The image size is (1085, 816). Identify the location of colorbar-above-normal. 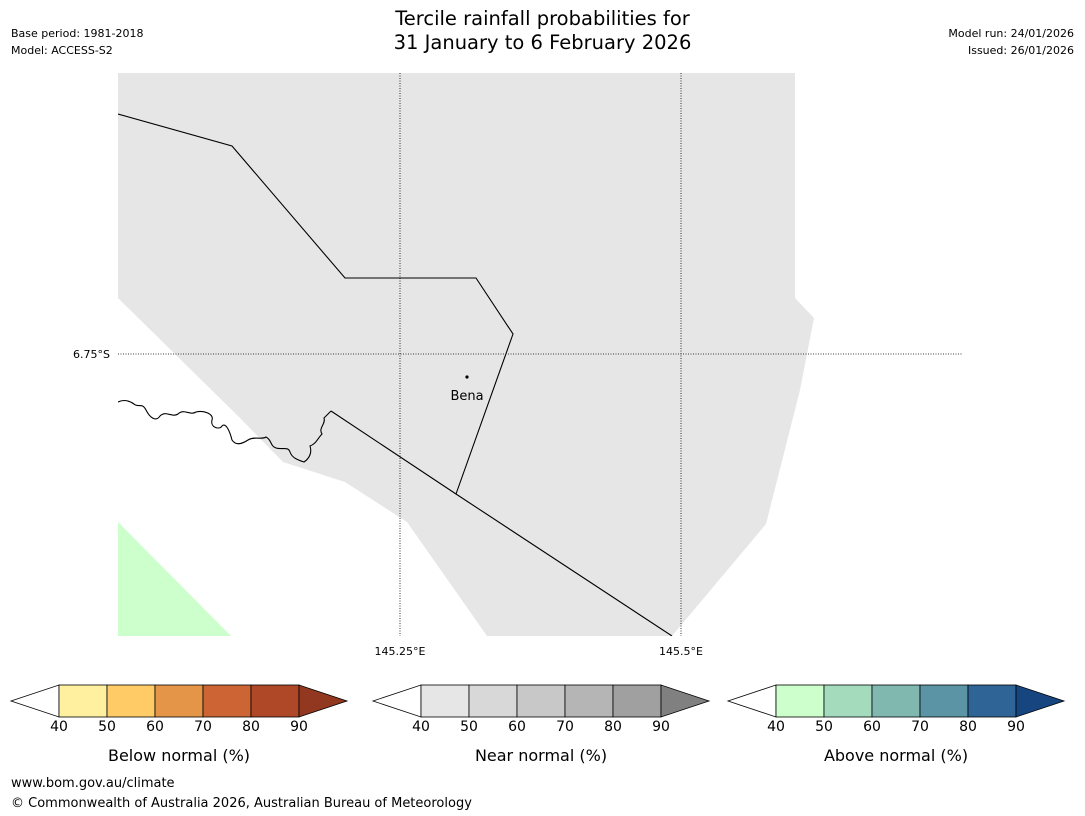
(896, 701).